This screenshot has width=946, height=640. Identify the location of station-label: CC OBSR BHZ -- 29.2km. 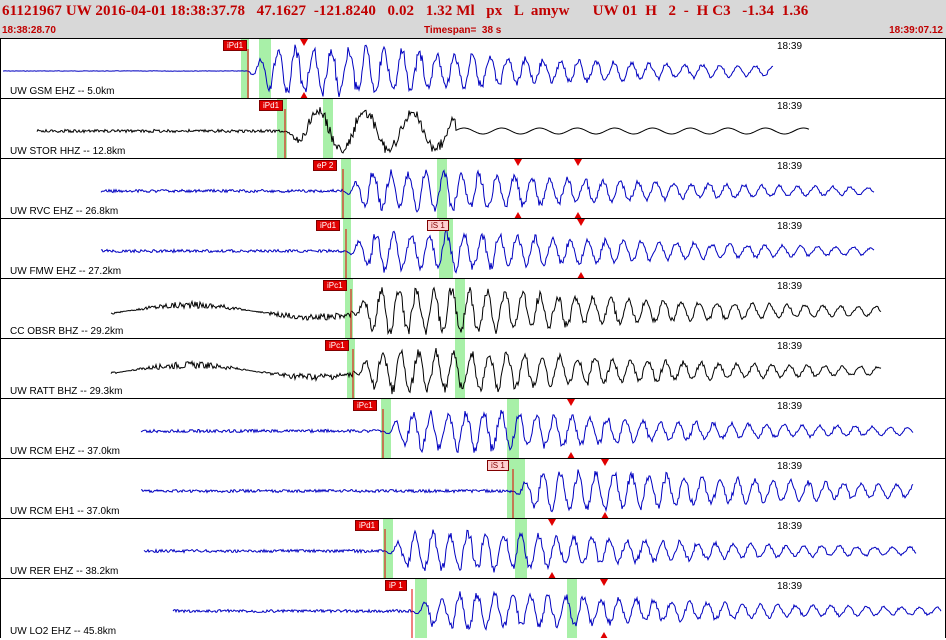
(67, 331).